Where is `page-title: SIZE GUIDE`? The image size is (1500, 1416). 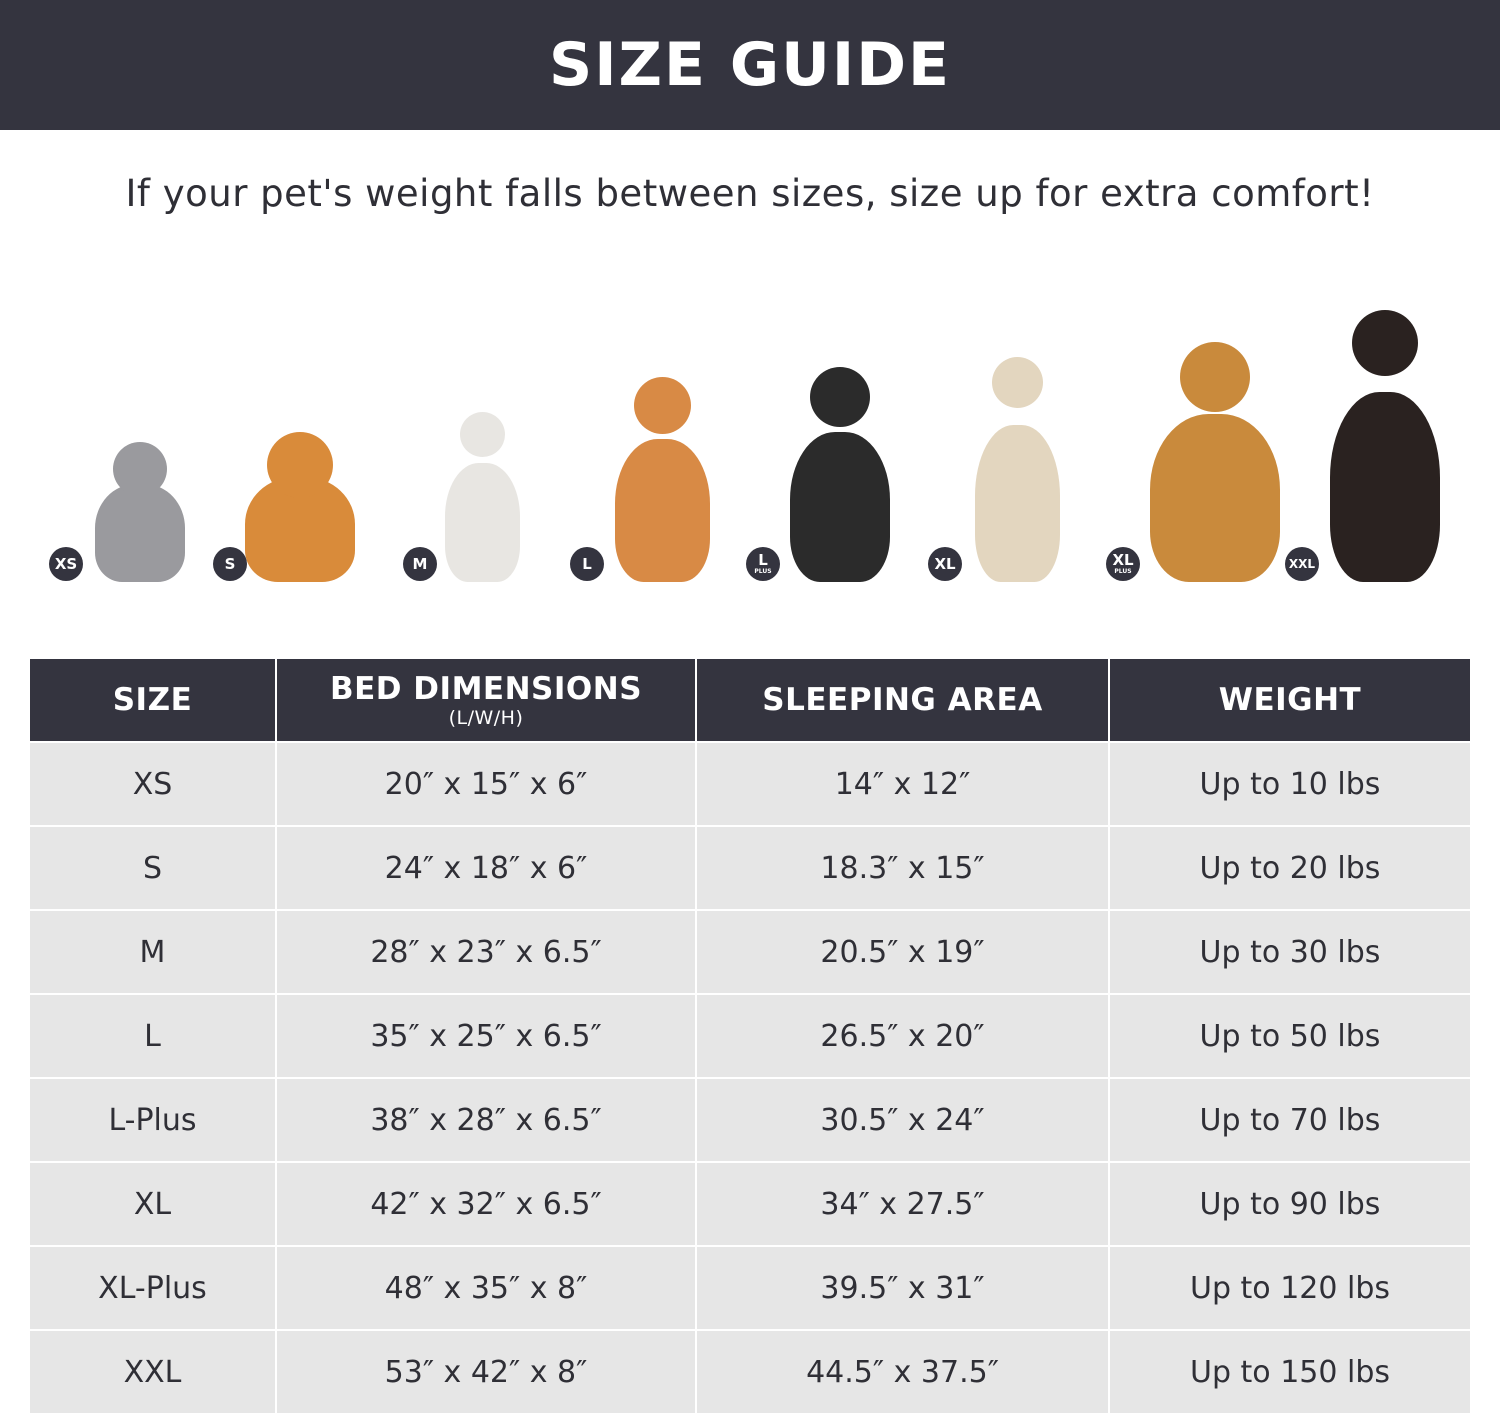 page-title: SIZE GUIDE is located at coordinates (749, 65).